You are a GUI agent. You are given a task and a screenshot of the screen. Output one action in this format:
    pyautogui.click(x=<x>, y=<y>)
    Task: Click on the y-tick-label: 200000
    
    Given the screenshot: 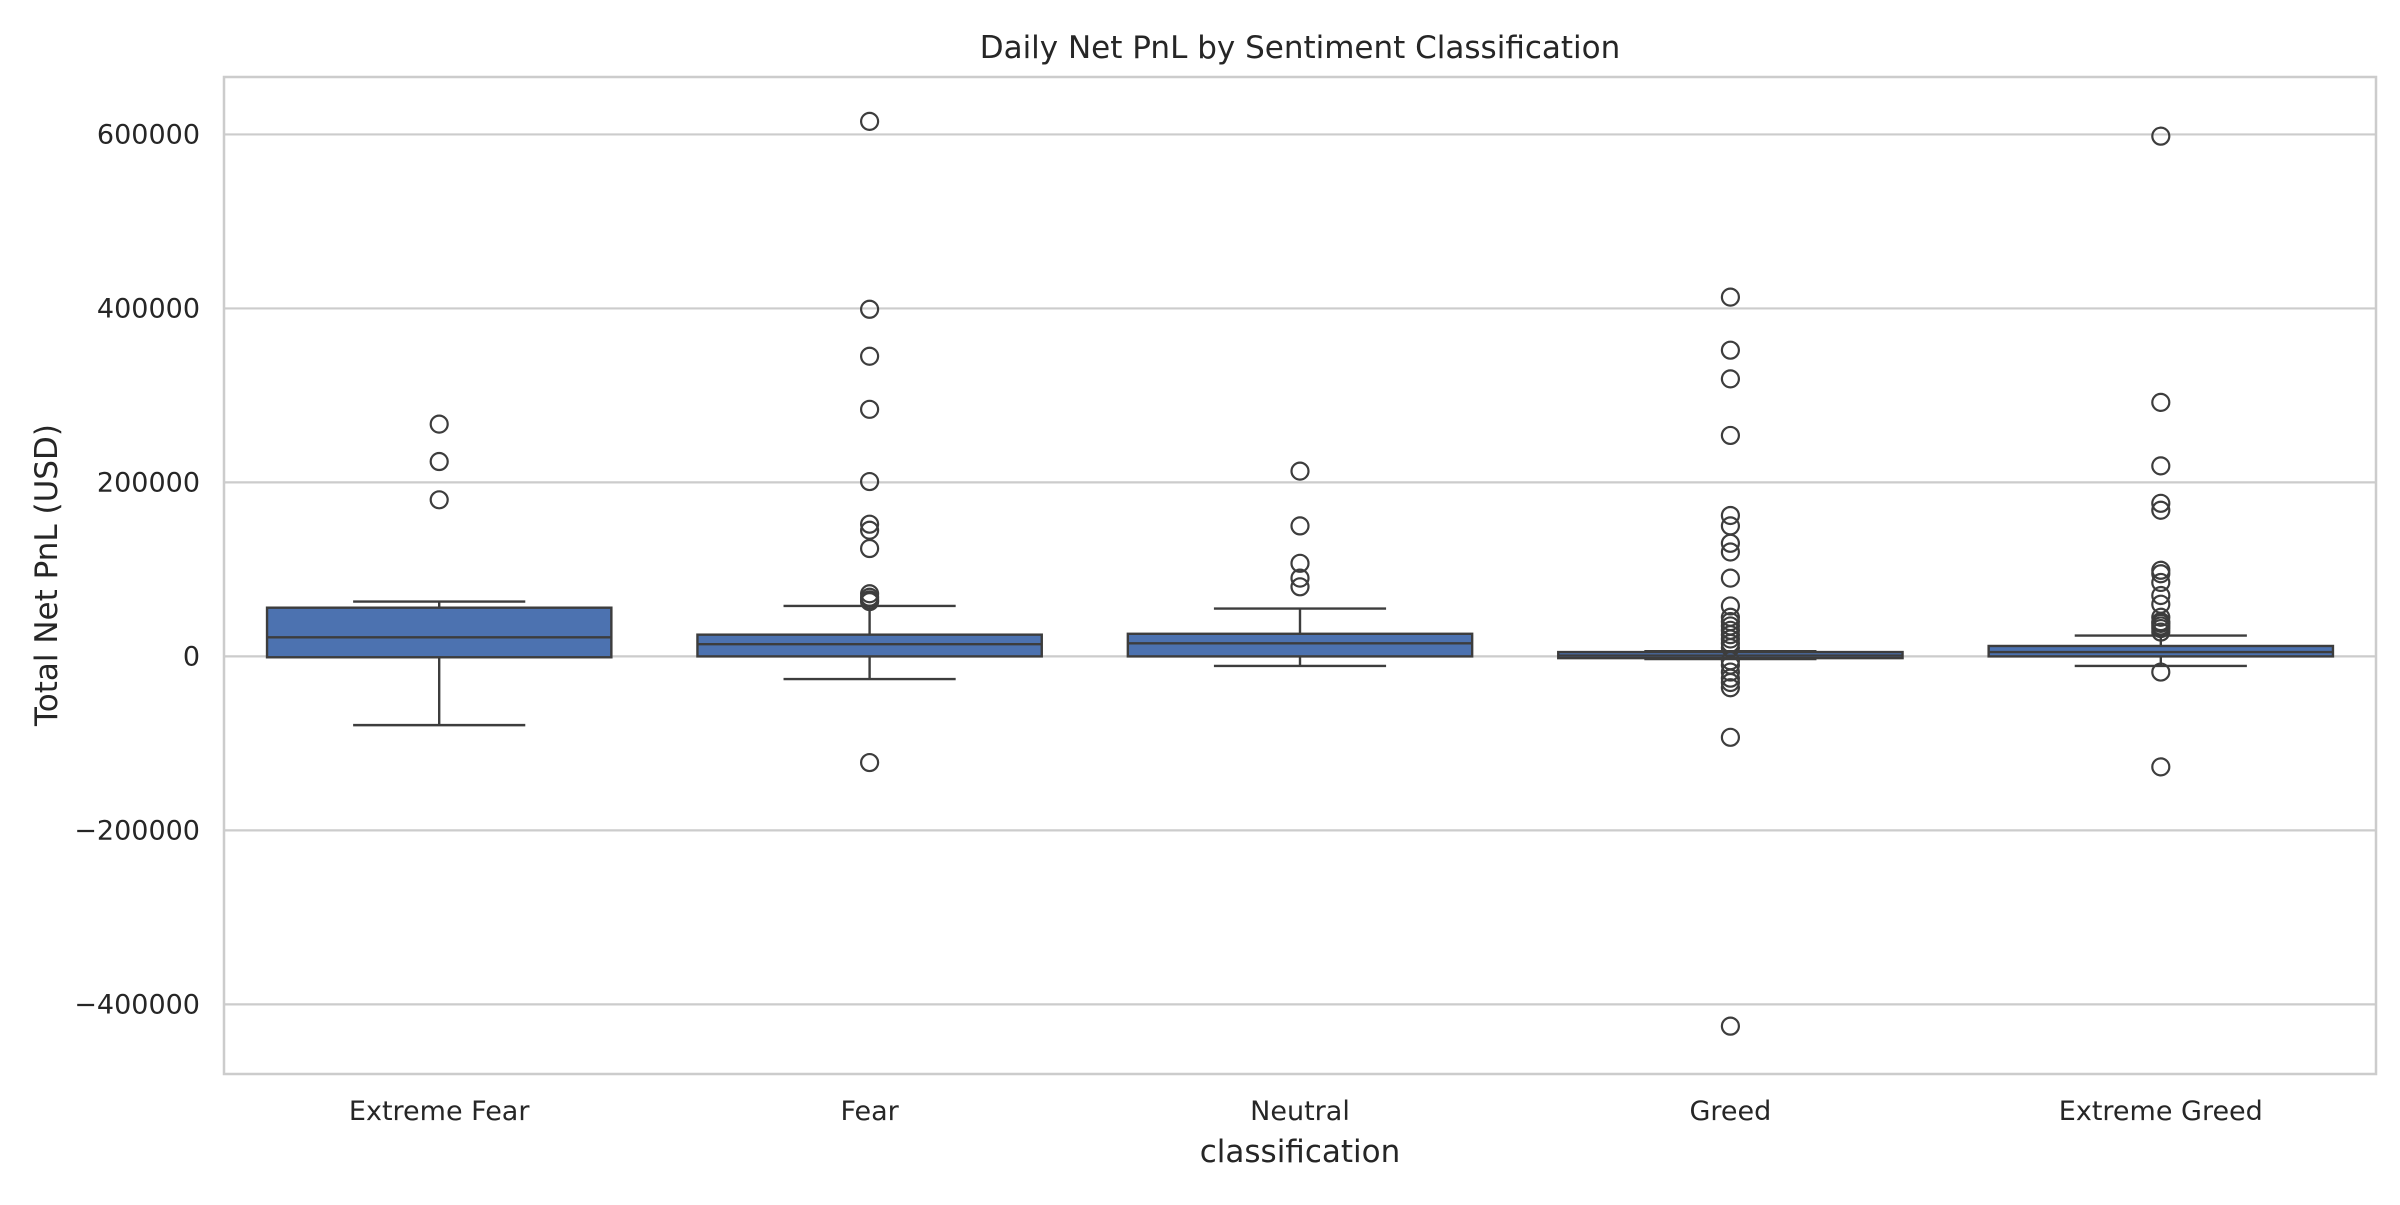 What is the action you would take?
    pyautogui.click(x=148, y=482)
    